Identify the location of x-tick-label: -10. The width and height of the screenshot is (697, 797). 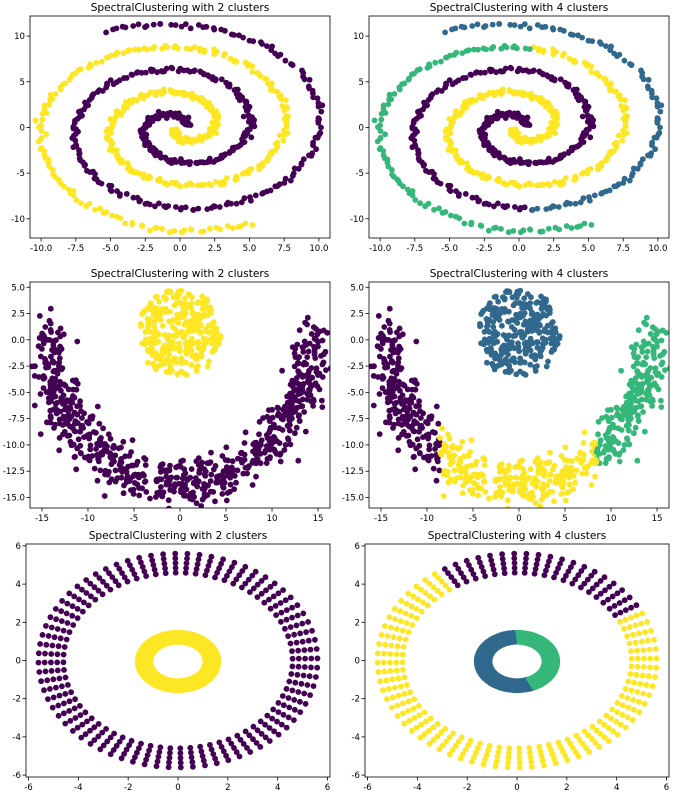
(427, 519).